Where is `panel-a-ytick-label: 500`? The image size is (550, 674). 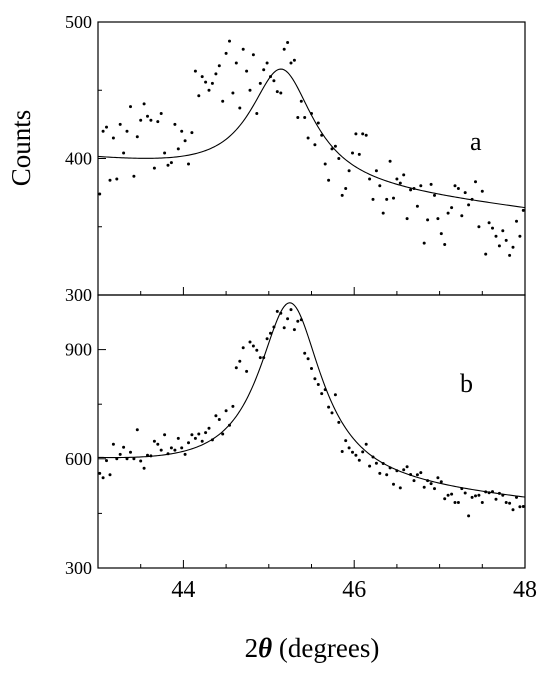
panel-a-ytick-label: 500 is located at coordinates (78, 22).